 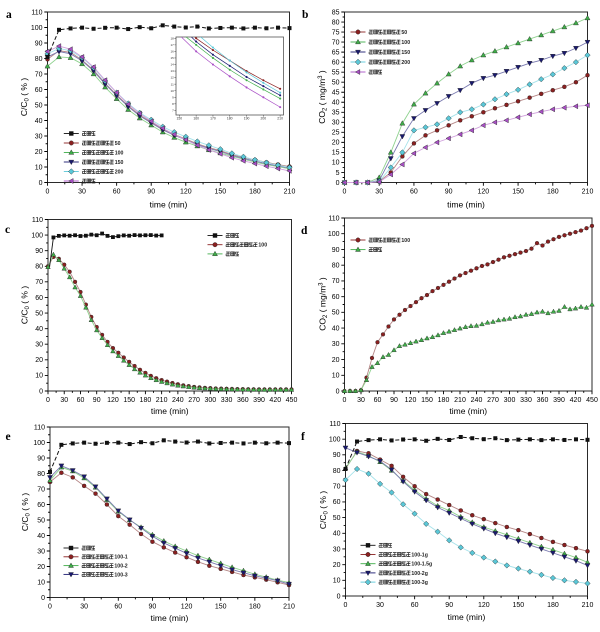 I want to click on svg-text: 15, so click(x=336, y=153).